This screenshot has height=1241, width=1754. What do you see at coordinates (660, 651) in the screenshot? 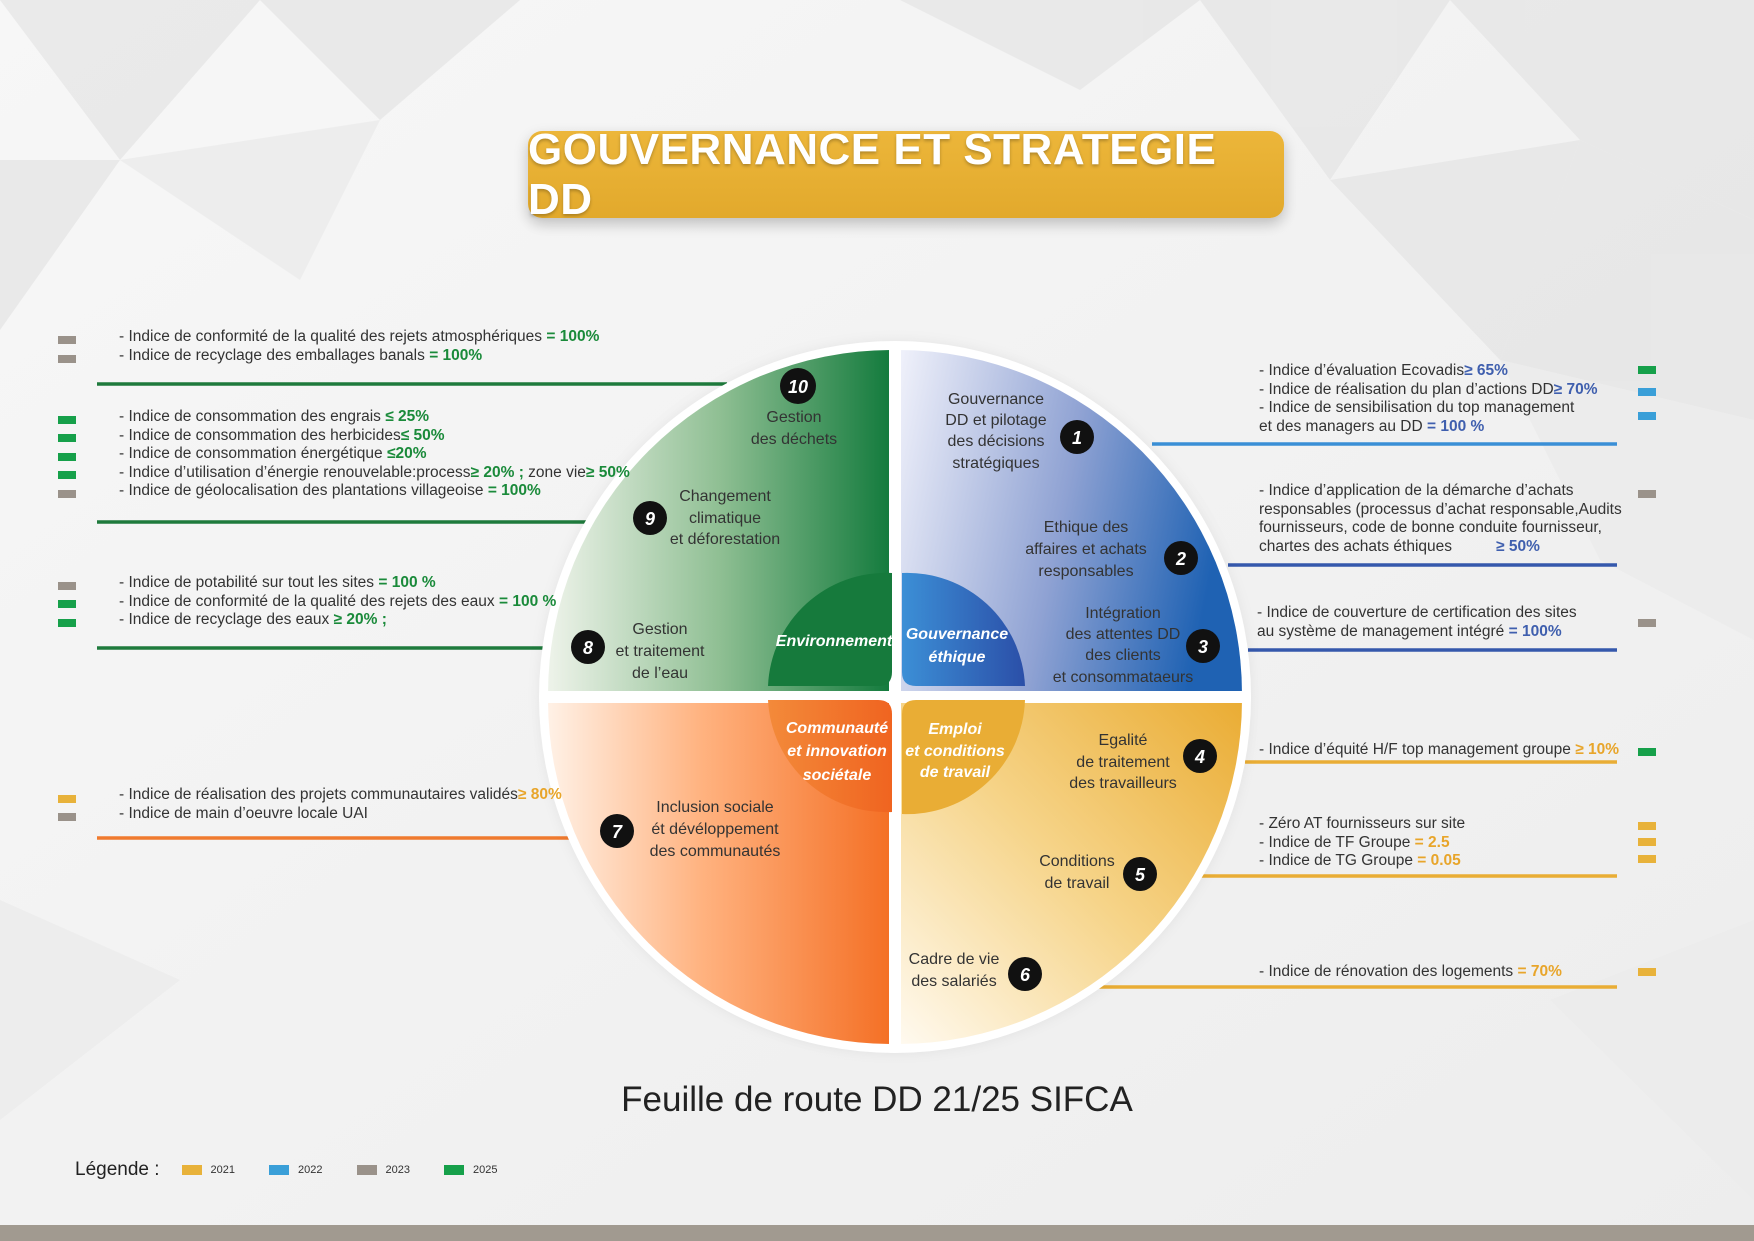
I see `theme-8-text: Gestion et traitement de l’eau` at bounding box center [660, 651].